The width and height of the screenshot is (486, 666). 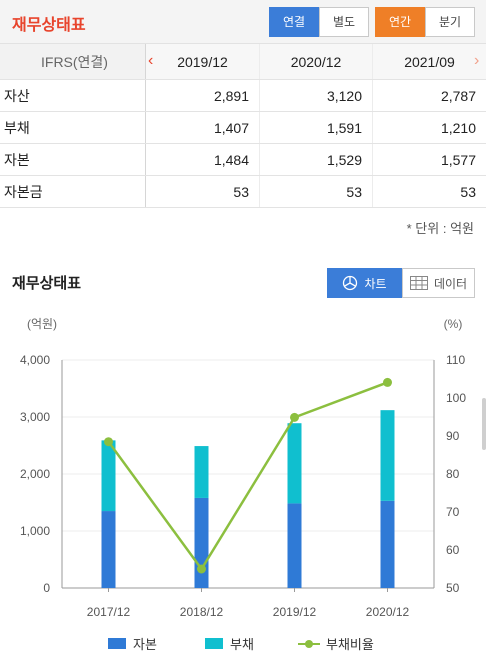 I want to click on prev-period-icon: ‹, so click(x=151, y=60).